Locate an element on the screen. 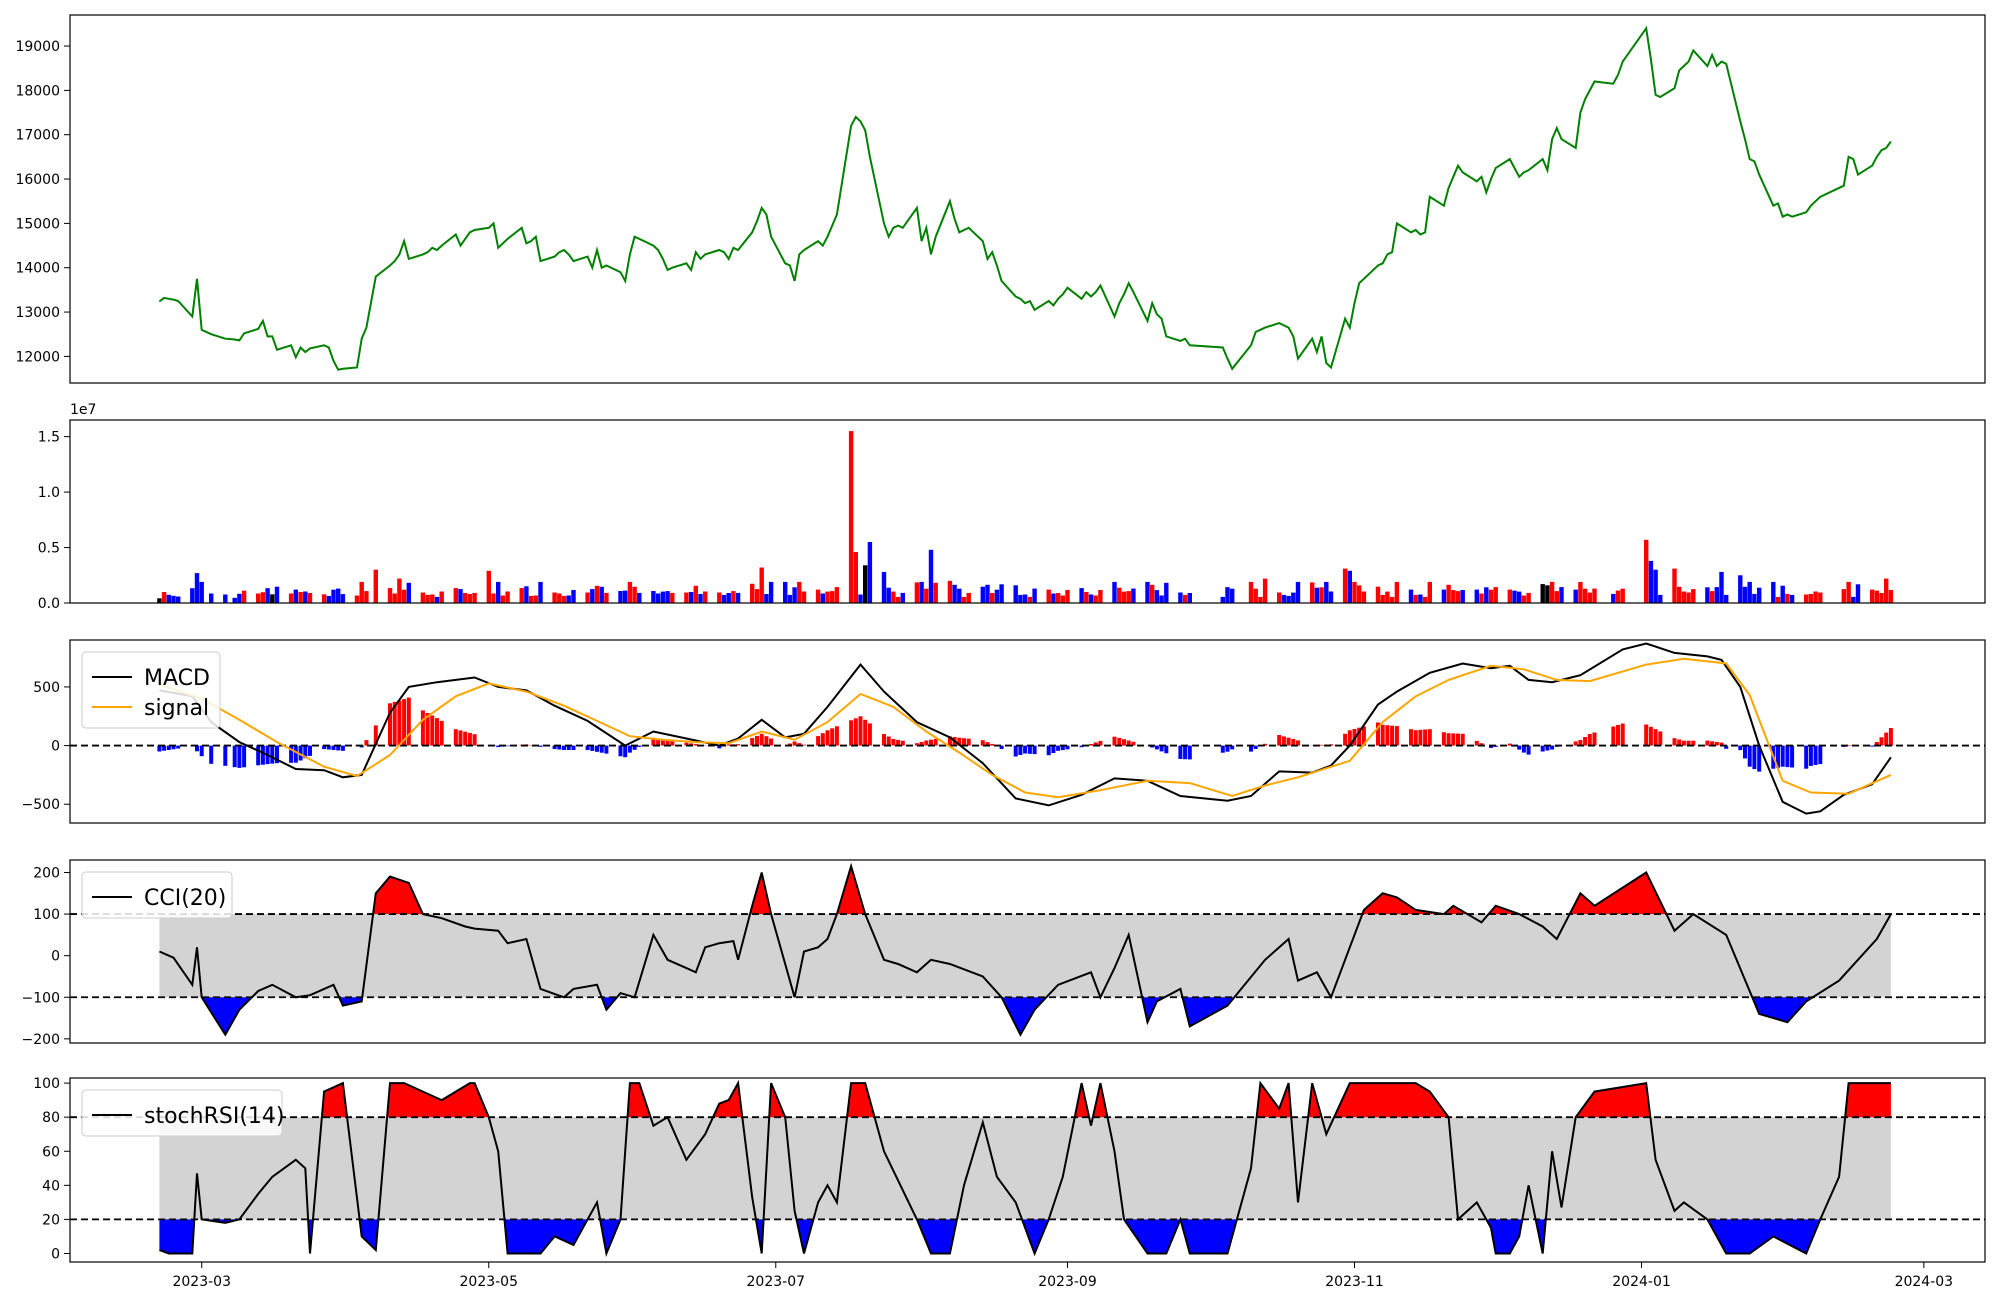 The image size is (2000, 1300). x-tick-label: 2023-07 is located at coordinates (776, 1282).